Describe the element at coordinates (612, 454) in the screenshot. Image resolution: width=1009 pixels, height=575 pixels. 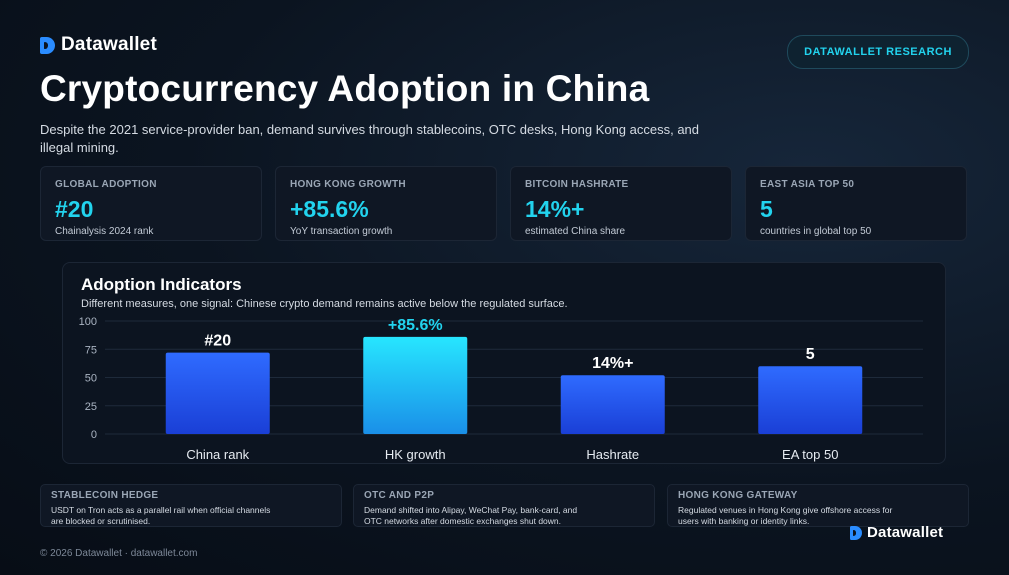
I see `x-category-label: Hashrate` at that location.